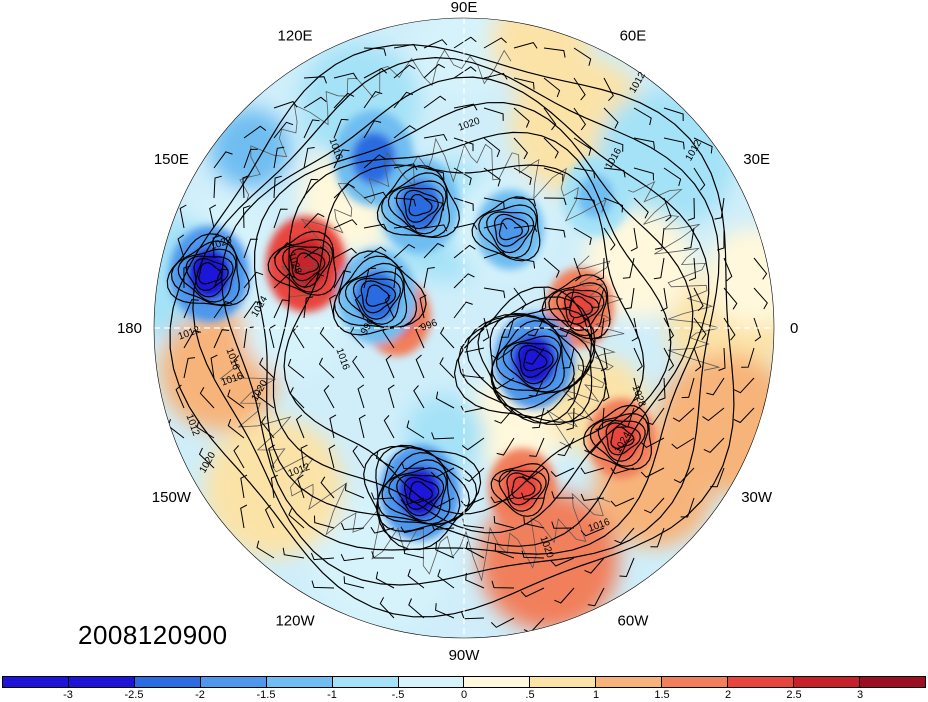  I want to click on colorbar-tick-label: -.5, so click(398, 695).